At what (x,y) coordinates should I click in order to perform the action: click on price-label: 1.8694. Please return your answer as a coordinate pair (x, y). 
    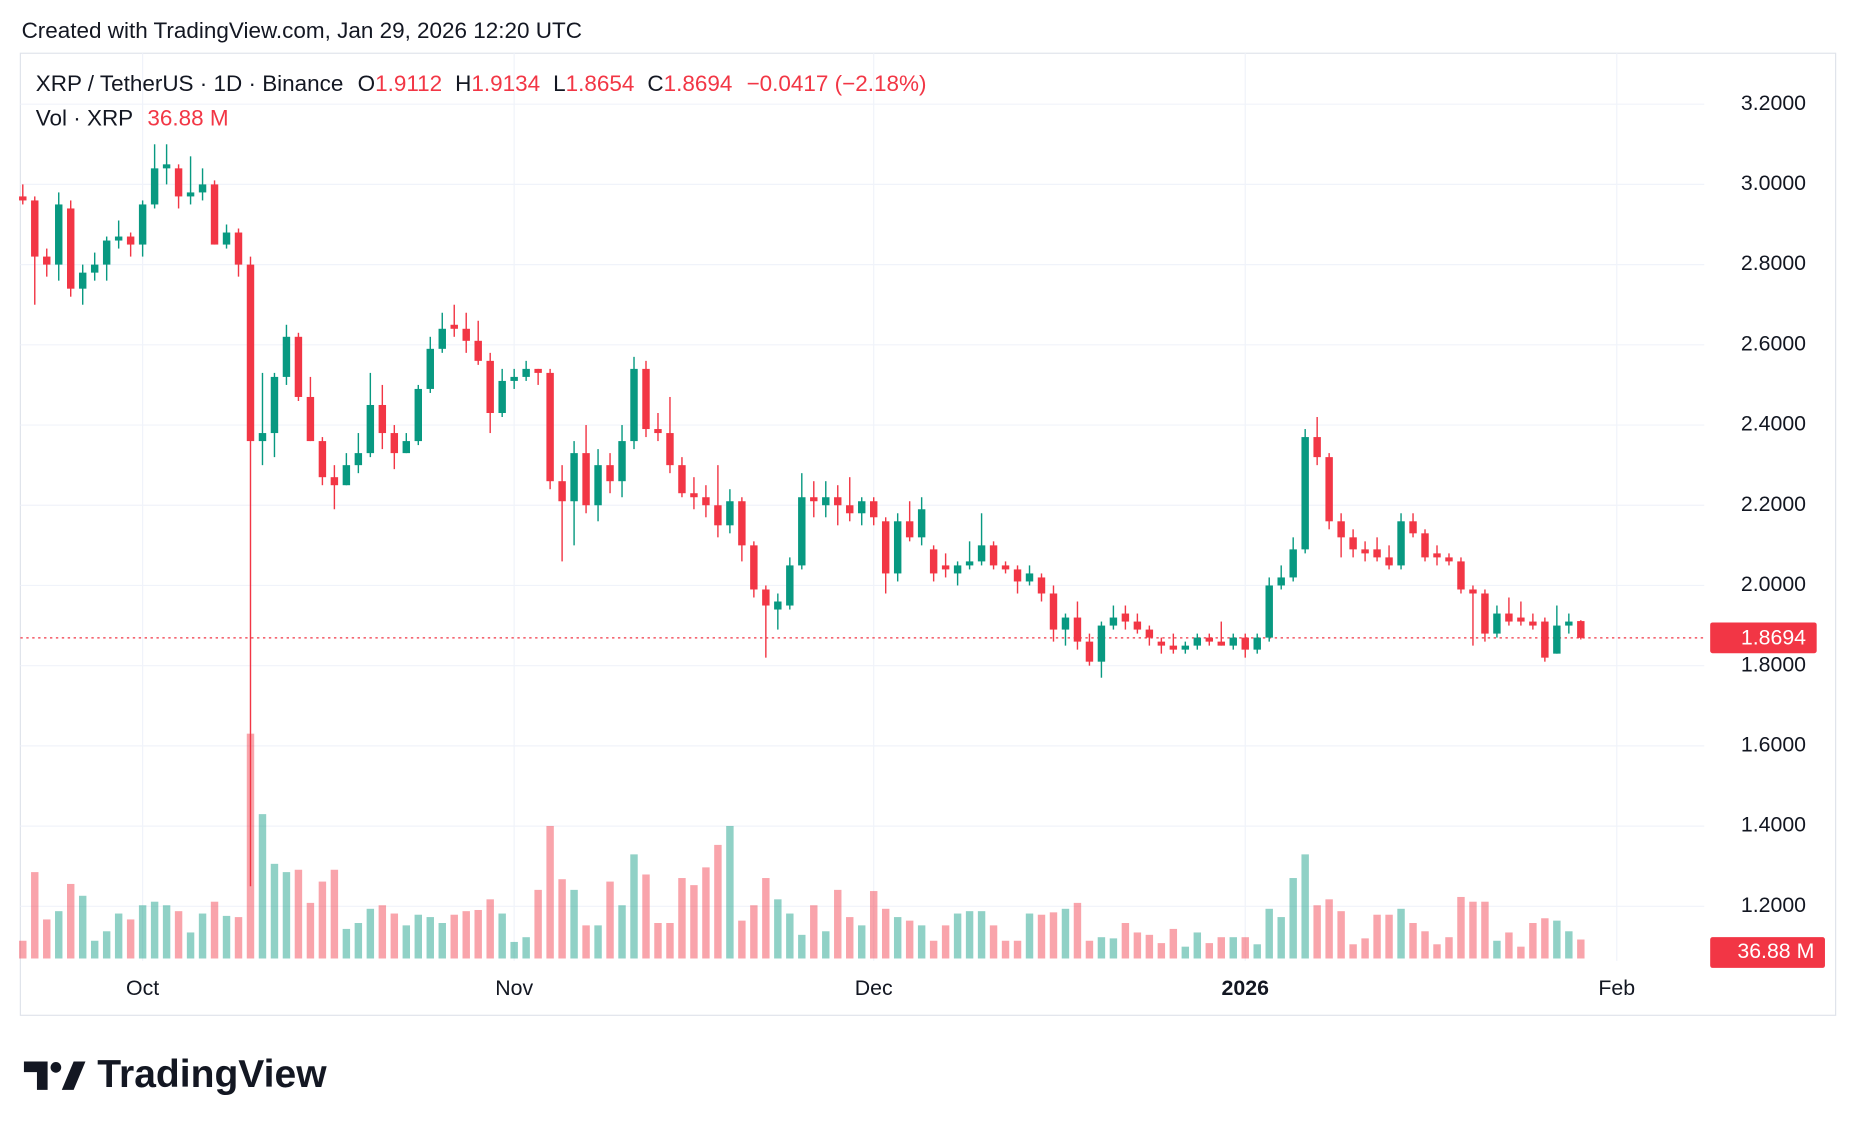
    Looking at the image, I should click on (1773, 638).